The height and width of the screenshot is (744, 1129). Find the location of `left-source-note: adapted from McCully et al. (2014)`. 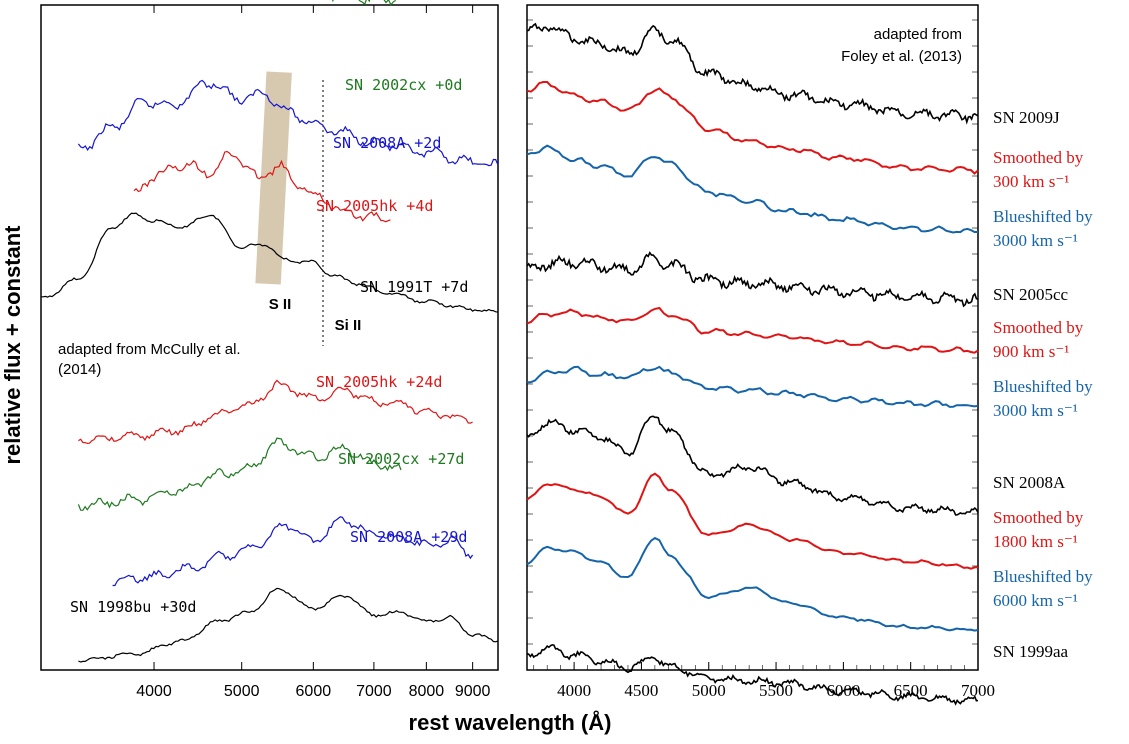

left-source-note: adapted from McCully et al. (2014) is located at coordinates (149, 359).